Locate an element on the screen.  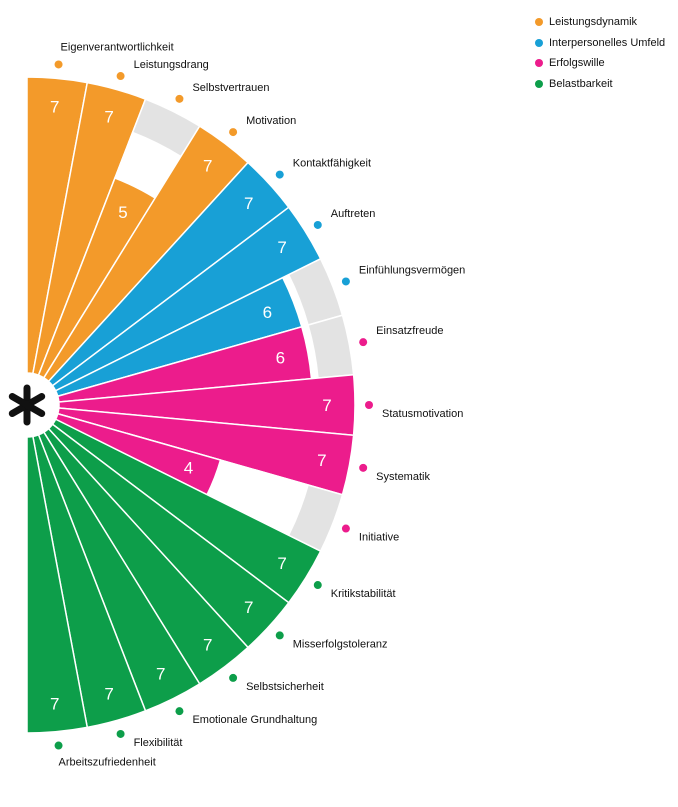
category-dot-emotionale-grundhaltung is located at coordinates (179, 711).